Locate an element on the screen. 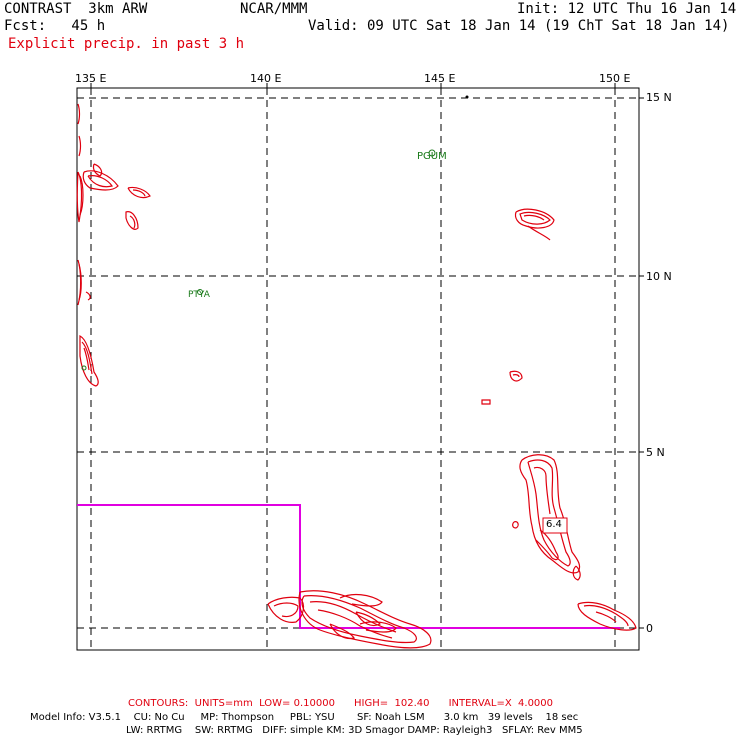  max-value-label: 6.4 is located at coordinates (554, 524).